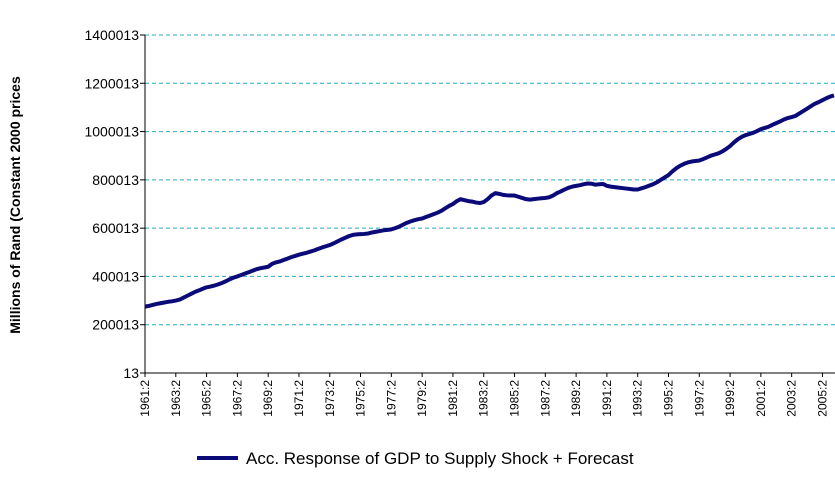 The height and width of the screenshot is (502, 835). Describe the element at coordinates (299, 398) in the screenshot. I see `x-tick-label: 1971:2` at that location.